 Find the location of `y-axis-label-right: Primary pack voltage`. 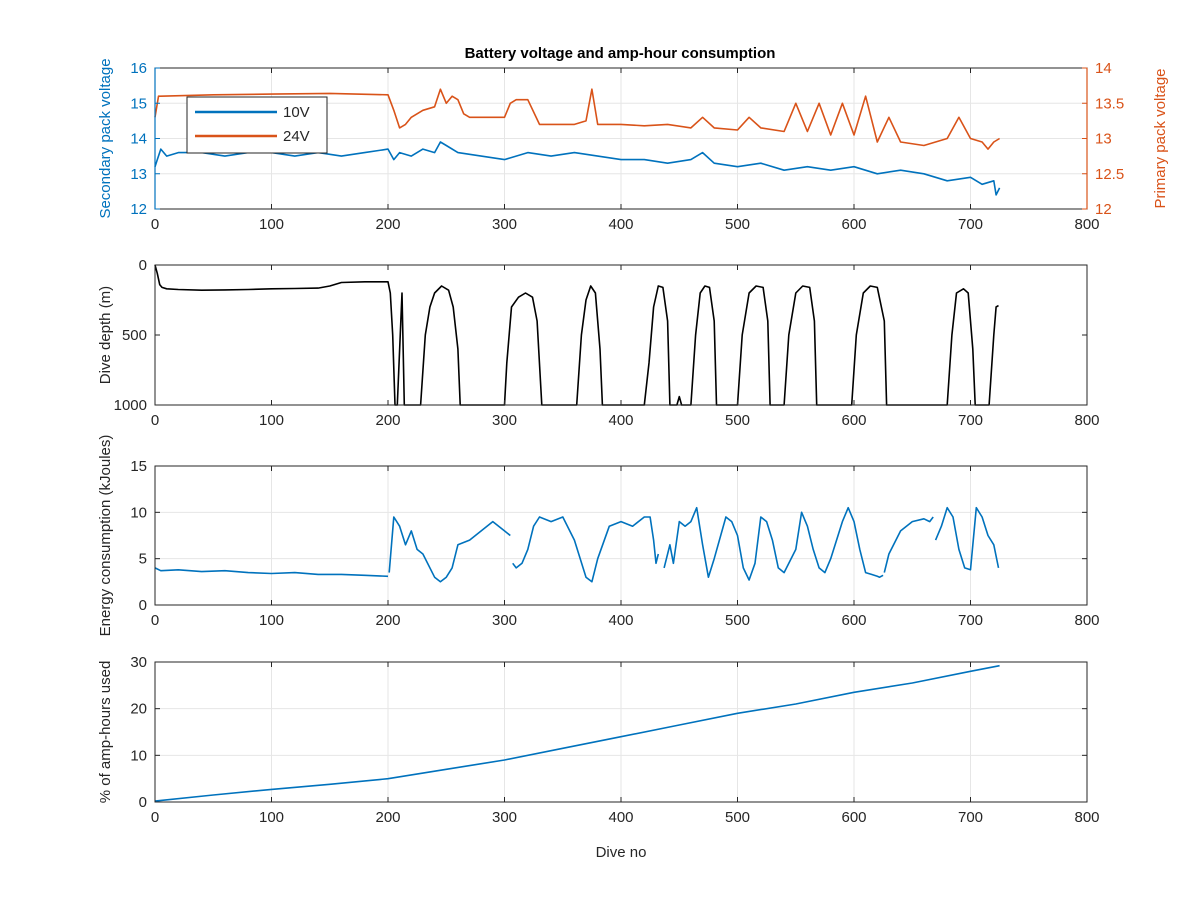

y-axis-label-right: Primary pack voltage is located at coordinates (1160, 138).